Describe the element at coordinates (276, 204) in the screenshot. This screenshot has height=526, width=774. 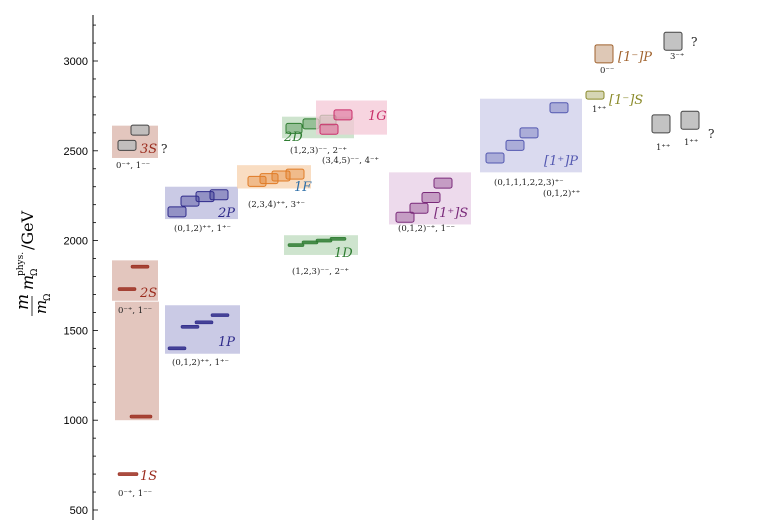
I see `jpc-label: (2,3,4)⁺⁺, 3⁺⁻` at that location.